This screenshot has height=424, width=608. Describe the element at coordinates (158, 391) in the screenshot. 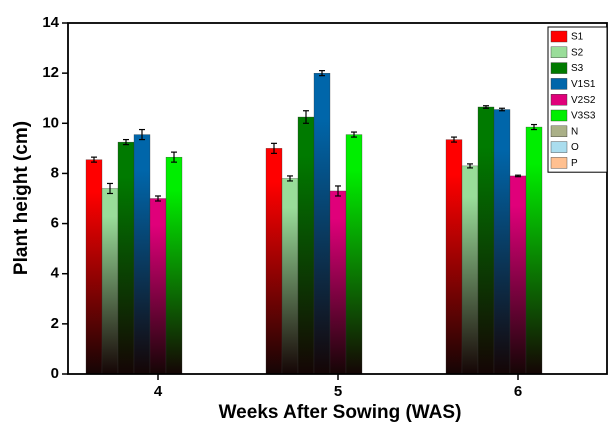

I see `x-tick-label: 4` at that location.